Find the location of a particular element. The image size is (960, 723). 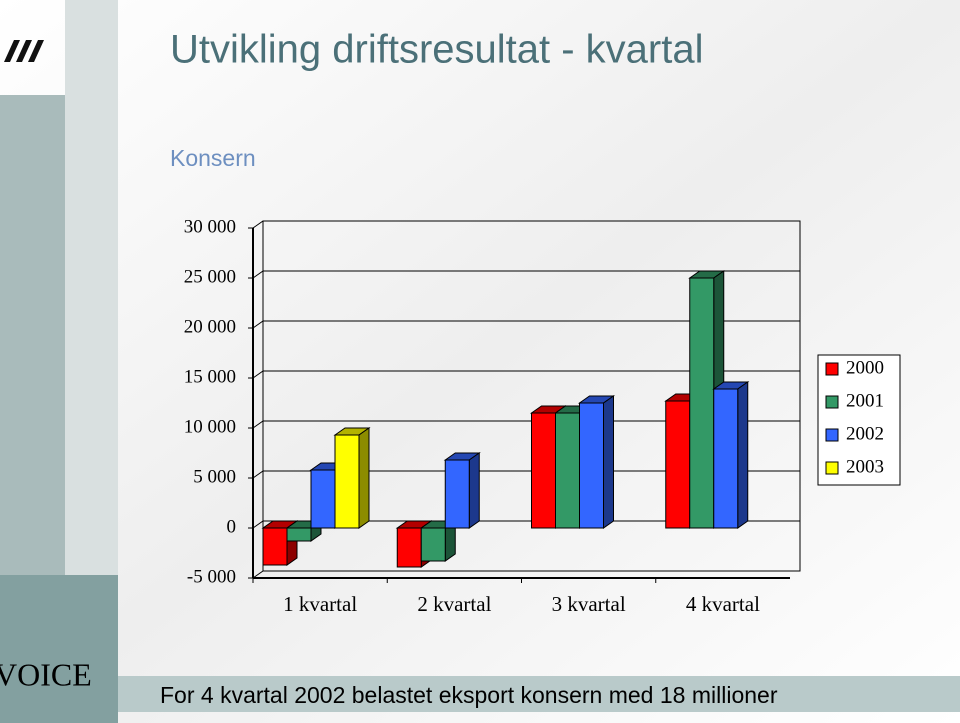

legend-label: 2002 is located at coordinates (865, 433).